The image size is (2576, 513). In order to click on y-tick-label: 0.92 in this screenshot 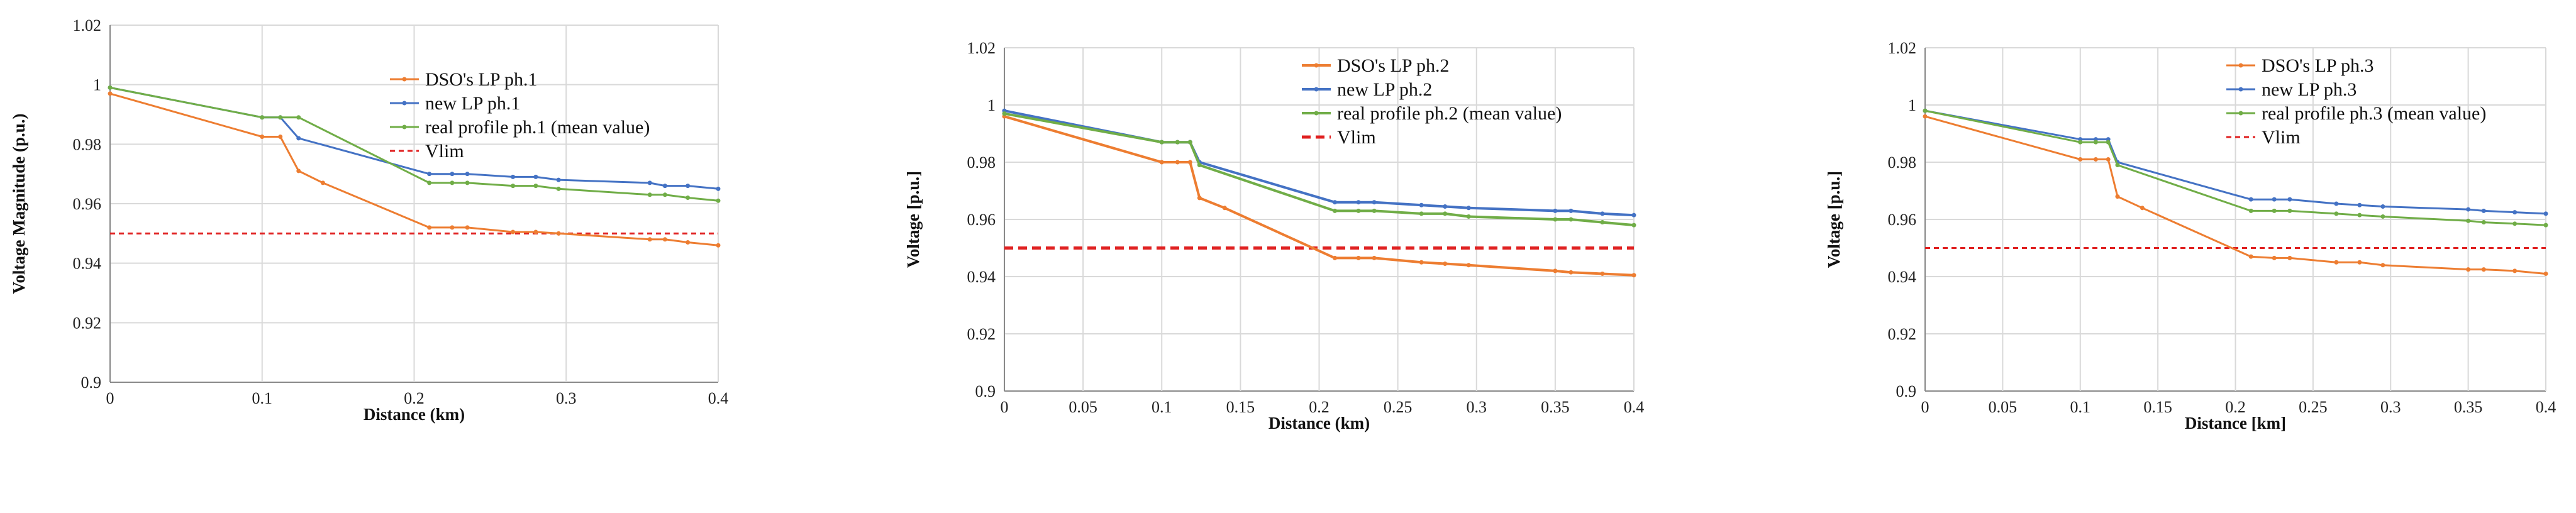, I will do `click(87, 323)`.